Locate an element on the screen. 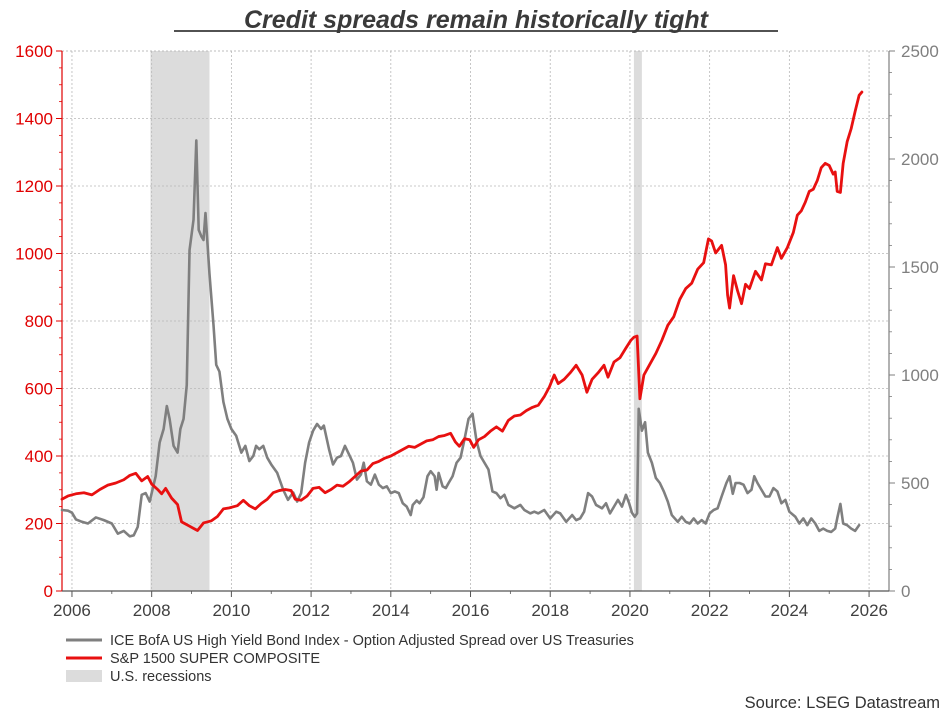 The image size is (949, 712). x-tick-label: 2018 is located at coordinates (550, 610).